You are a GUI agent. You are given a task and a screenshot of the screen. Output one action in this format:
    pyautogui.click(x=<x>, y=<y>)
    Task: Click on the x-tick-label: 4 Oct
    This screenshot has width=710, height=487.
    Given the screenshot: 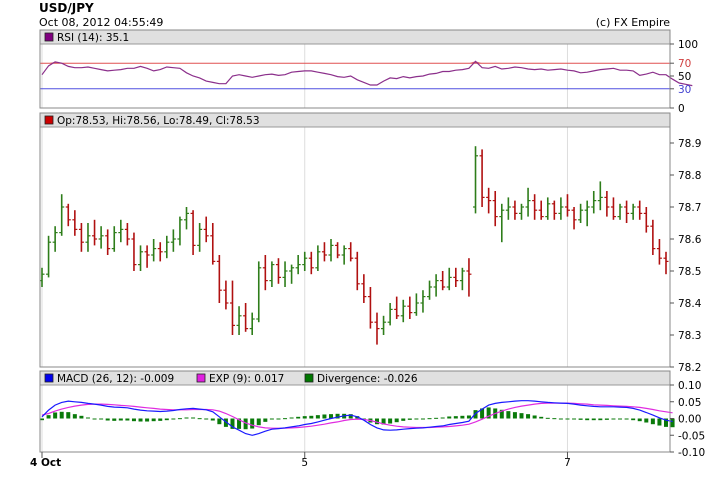 What is the action you would take?
    pyautogui.click(x=45, y=463)
    